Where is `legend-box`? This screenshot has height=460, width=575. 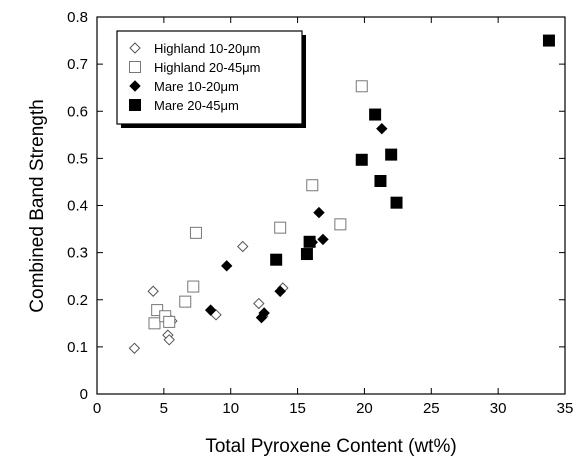
legend-box is located at coordinates (209, 77).